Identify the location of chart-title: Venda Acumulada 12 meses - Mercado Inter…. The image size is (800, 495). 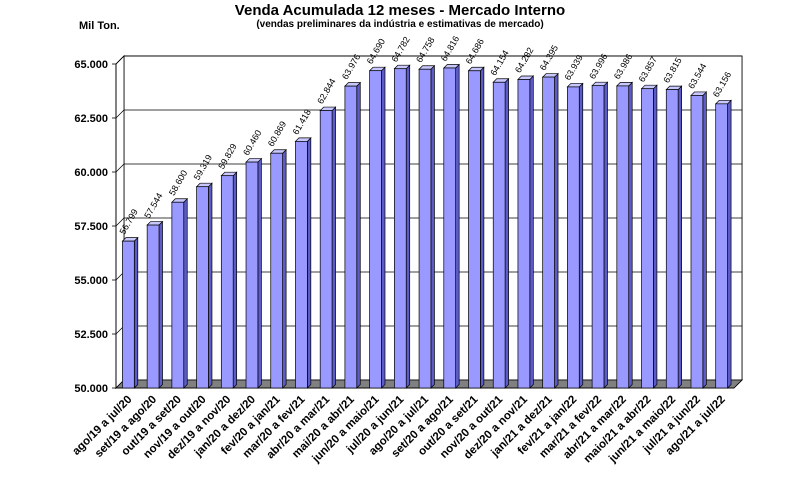
(400, 10).